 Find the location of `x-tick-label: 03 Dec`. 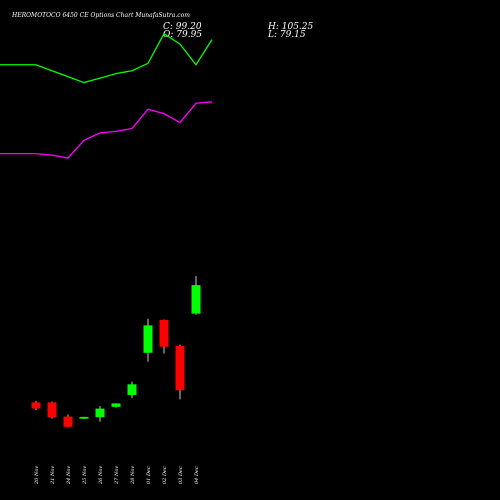

x-tick-label: 03 Dec is located at coordinates (181, 475).